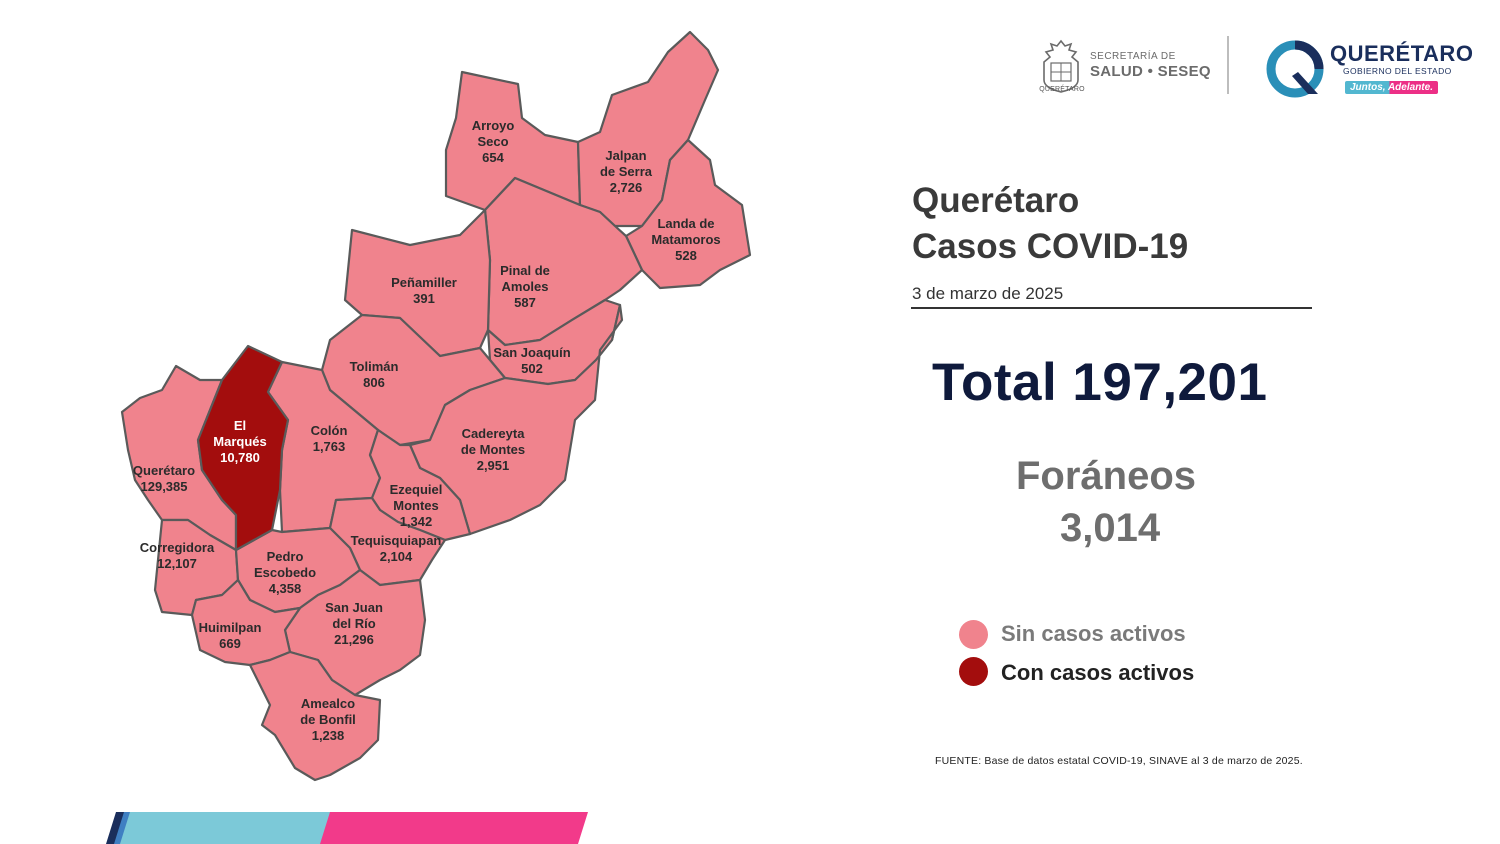 Image resolution: width=1500 pixels, height=844 pixels. I want to click on municipality-name-line: Amealco, so click(328, 703).